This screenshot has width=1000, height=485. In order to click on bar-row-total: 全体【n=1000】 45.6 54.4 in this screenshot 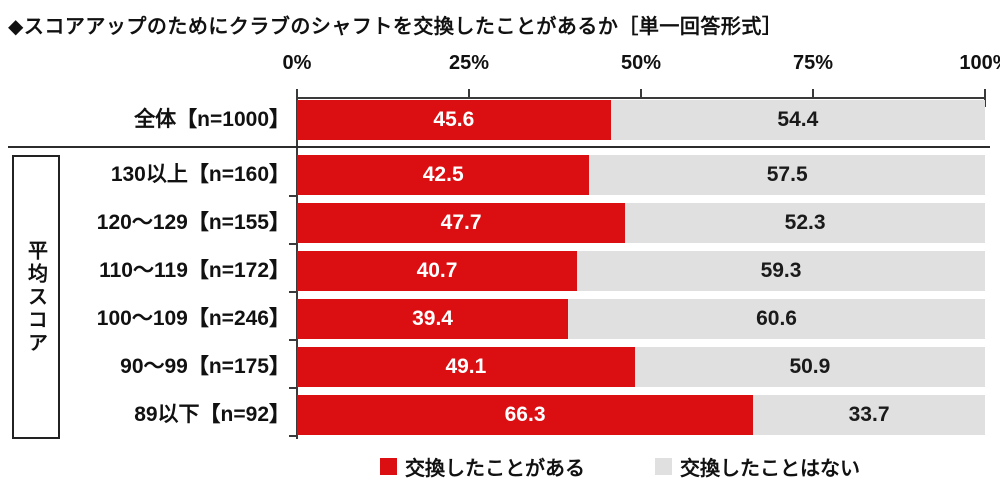, I will do `click(500, 120)`.